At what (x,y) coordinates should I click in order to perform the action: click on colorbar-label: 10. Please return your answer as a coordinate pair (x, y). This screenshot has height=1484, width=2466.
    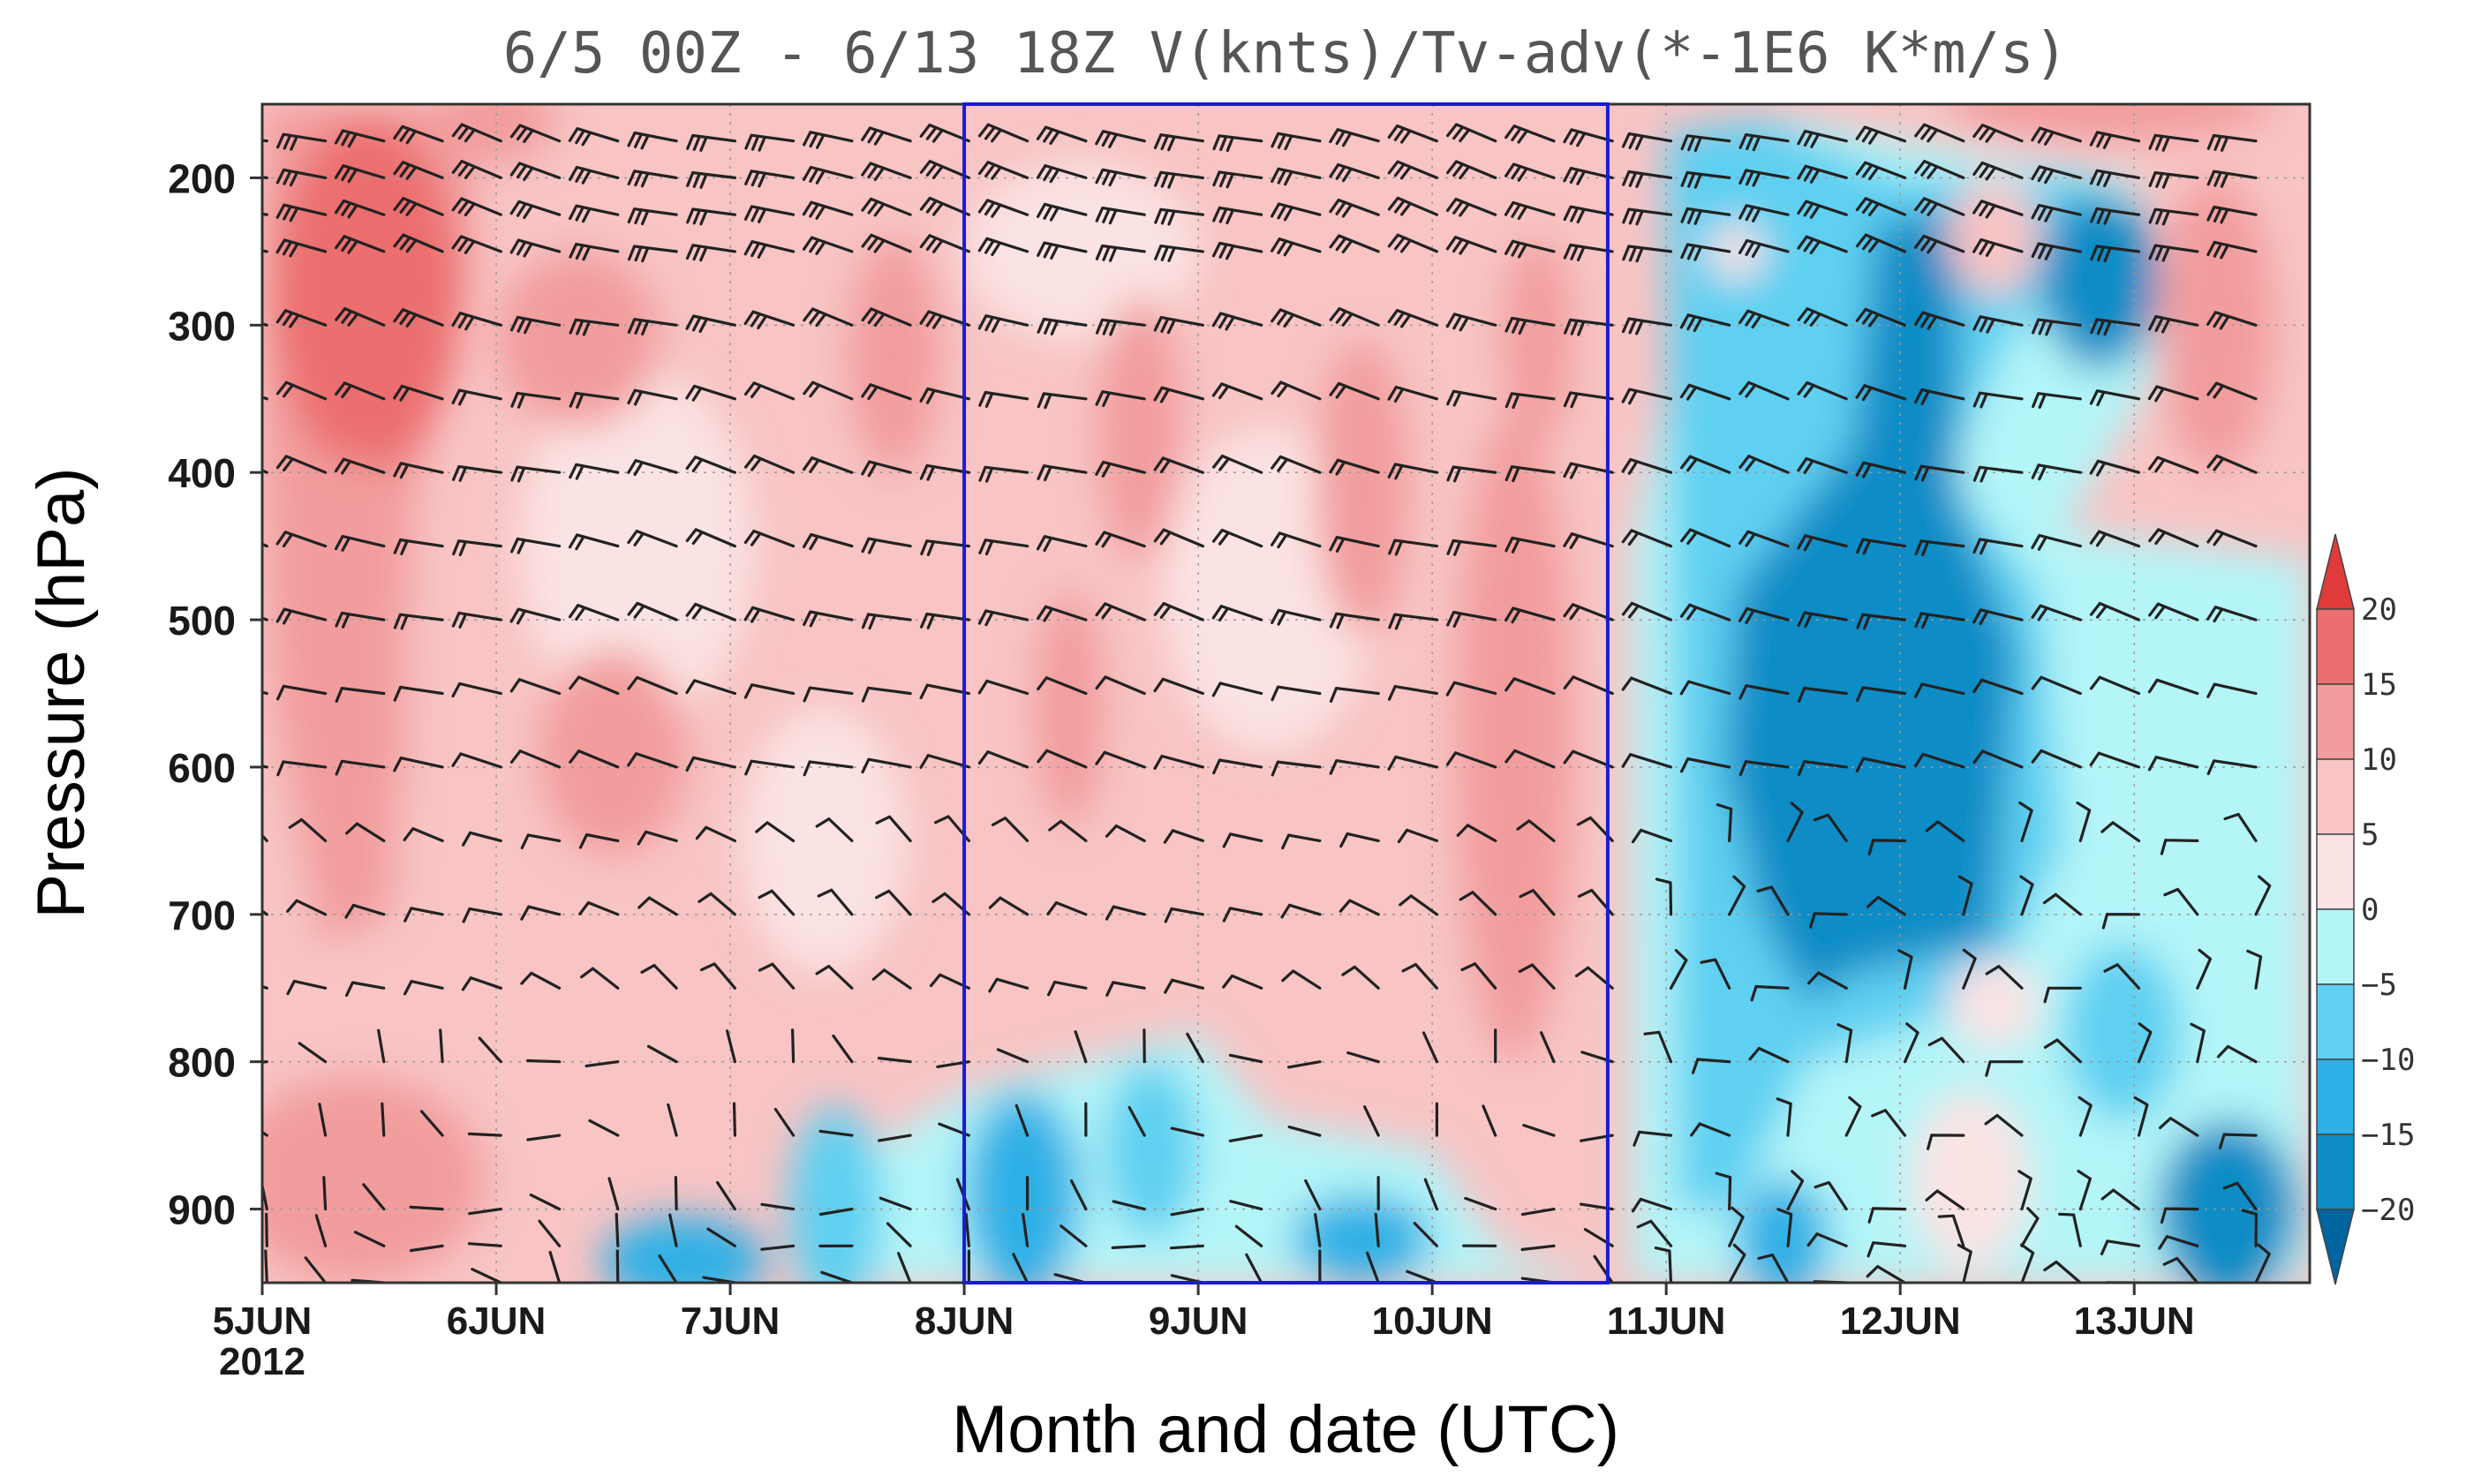
    Looking at the image, I should click on (2379, 760).